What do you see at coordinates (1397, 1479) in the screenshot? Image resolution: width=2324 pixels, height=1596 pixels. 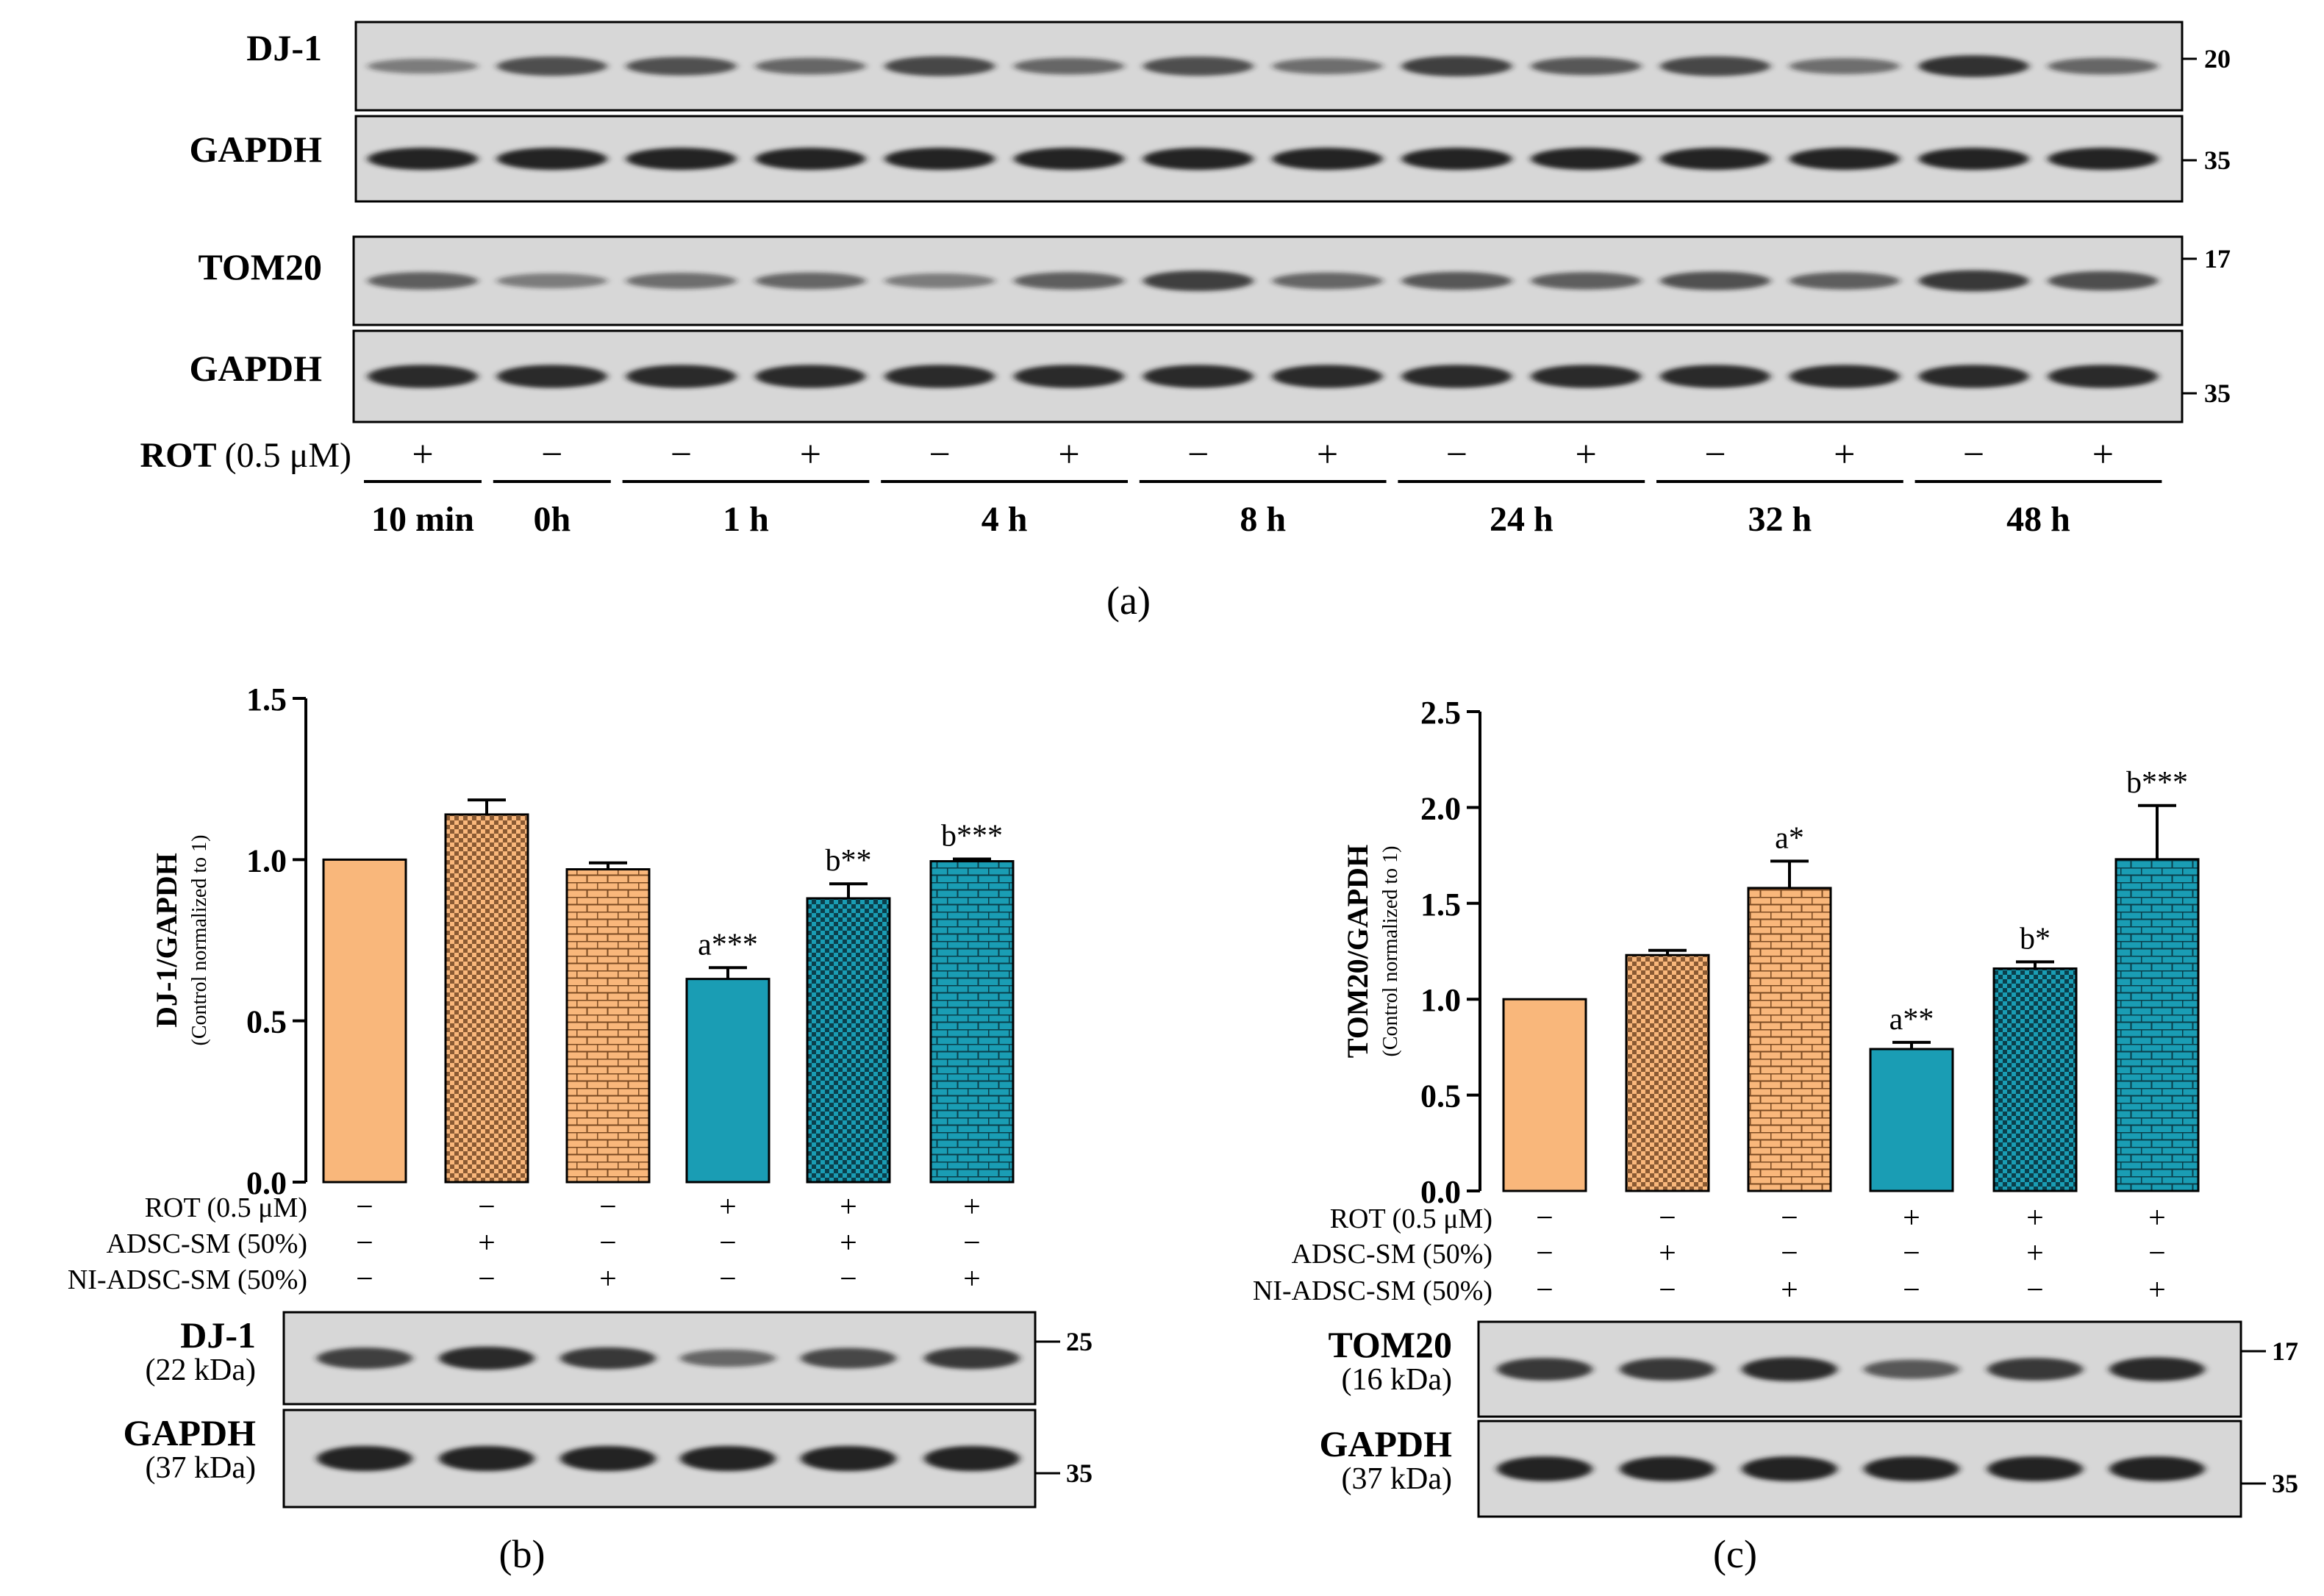 I see `blot-kda: (37 kDa)` at bounding box center [1397, 1479].